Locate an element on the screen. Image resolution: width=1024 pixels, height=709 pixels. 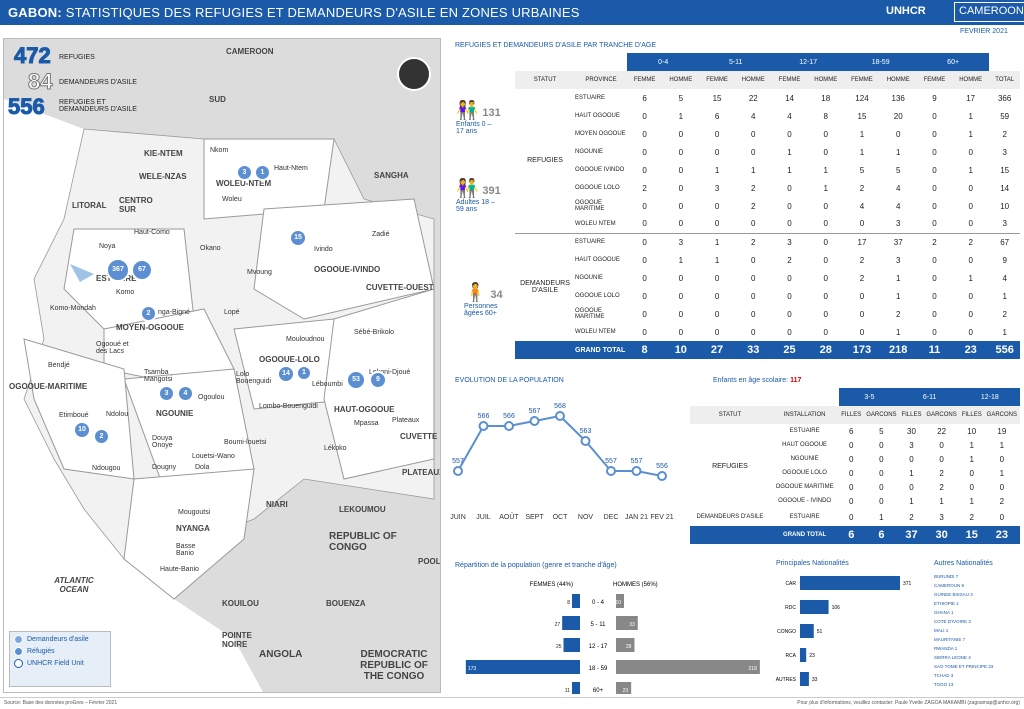
table-row: OGOOUE MARITIME 0 0 0 2 0 0 4 4 0 0 10 is located at coordinates (767, 206).